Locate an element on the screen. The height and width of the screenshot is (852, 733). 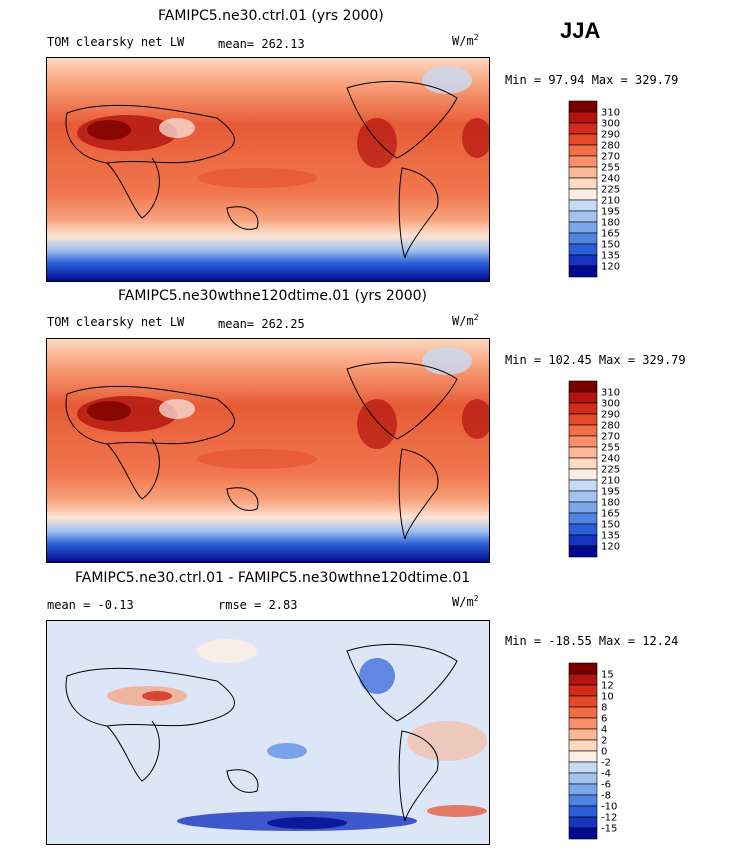
colorbar-tick-label: -10 is located at coordinates (609, 807).